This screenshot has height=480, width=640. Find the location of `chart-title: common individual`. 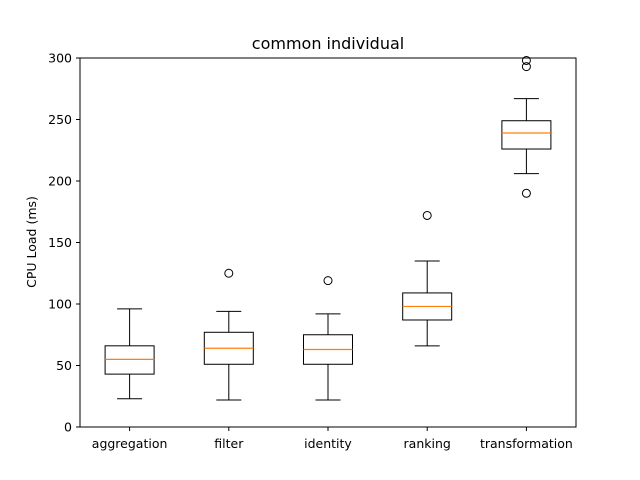

chart-title: common individual is located at coordinates (328, 43).